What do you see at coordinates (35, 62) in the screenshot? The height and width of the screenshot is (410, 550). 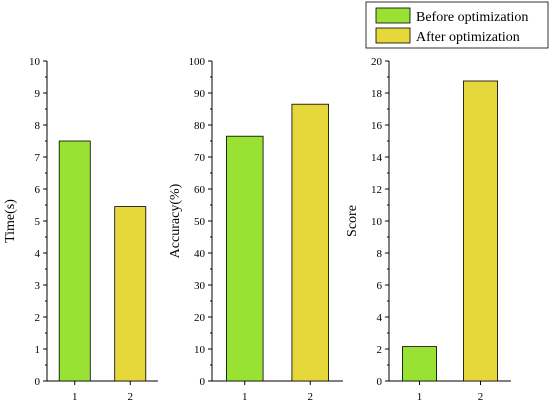 I see `time-y-tick-label: 10` at bounding box center [35, 62].